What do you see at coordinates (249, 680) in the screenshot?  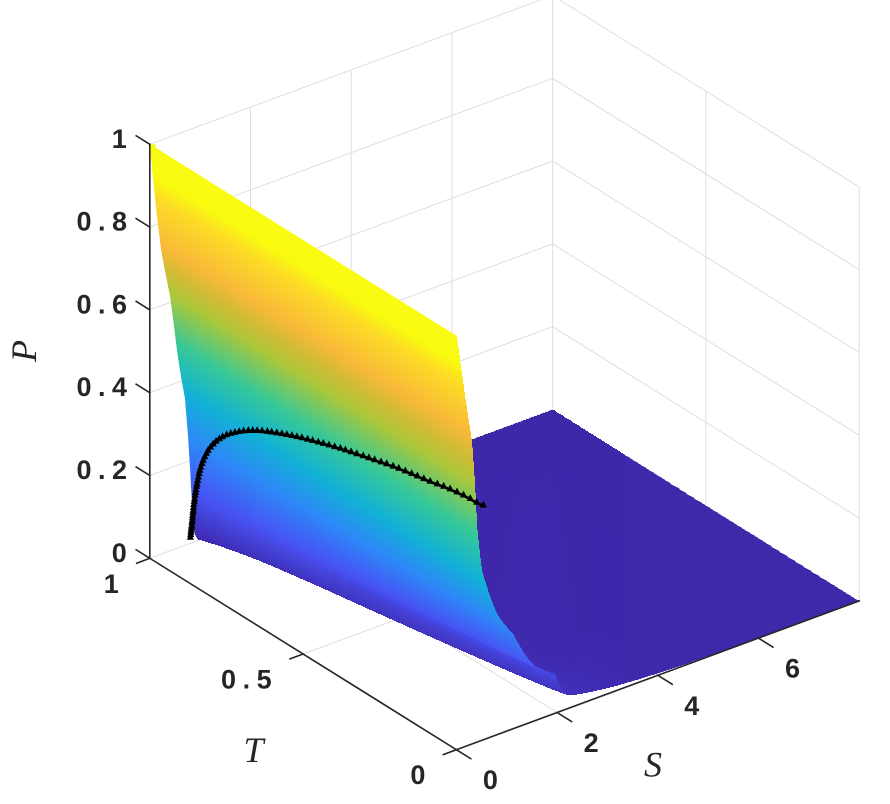 I see `svg-text: 0.5` at bounding box center [249, 680].